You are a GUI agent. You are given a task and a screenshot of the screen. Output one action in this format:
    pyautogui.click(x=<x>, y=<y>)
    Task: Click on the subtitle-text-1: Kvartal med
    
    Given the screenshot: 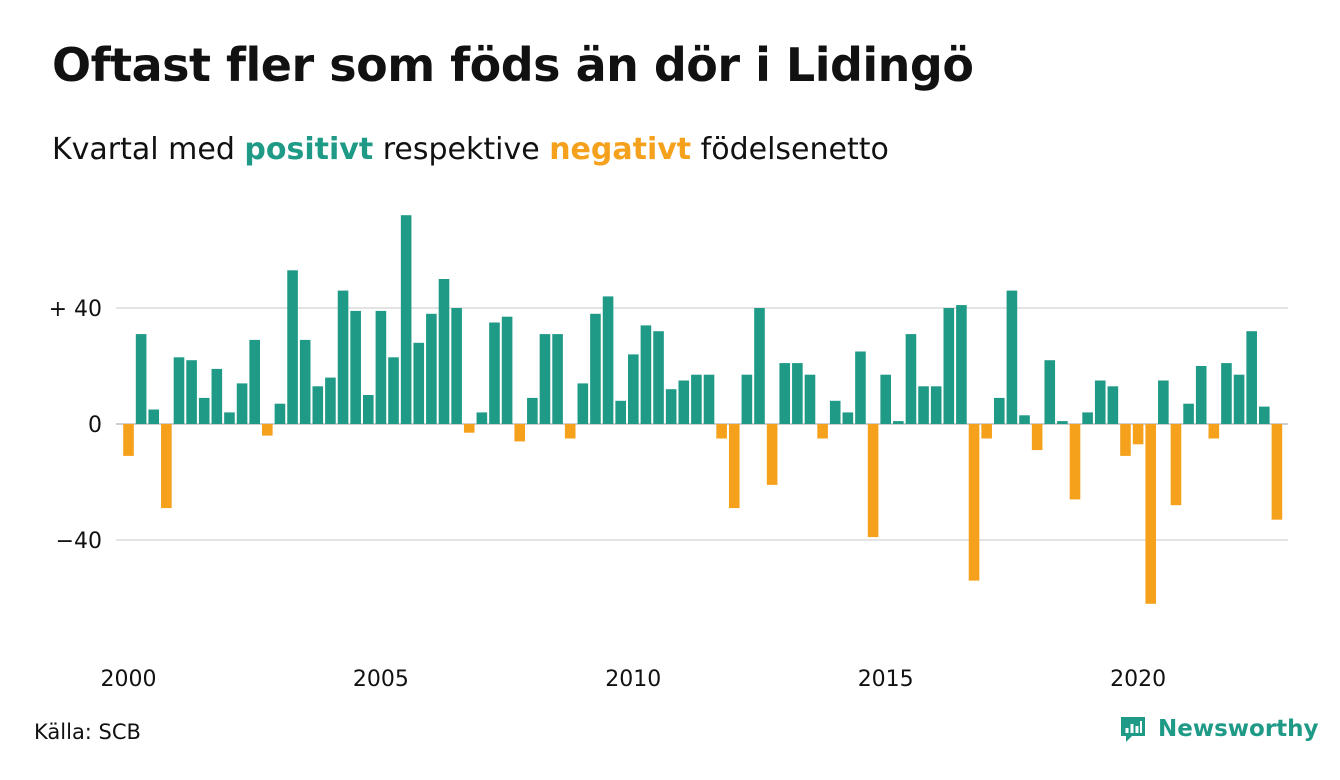 What is the action you would take?
    pyautogui.click(x=148, y=149)
    